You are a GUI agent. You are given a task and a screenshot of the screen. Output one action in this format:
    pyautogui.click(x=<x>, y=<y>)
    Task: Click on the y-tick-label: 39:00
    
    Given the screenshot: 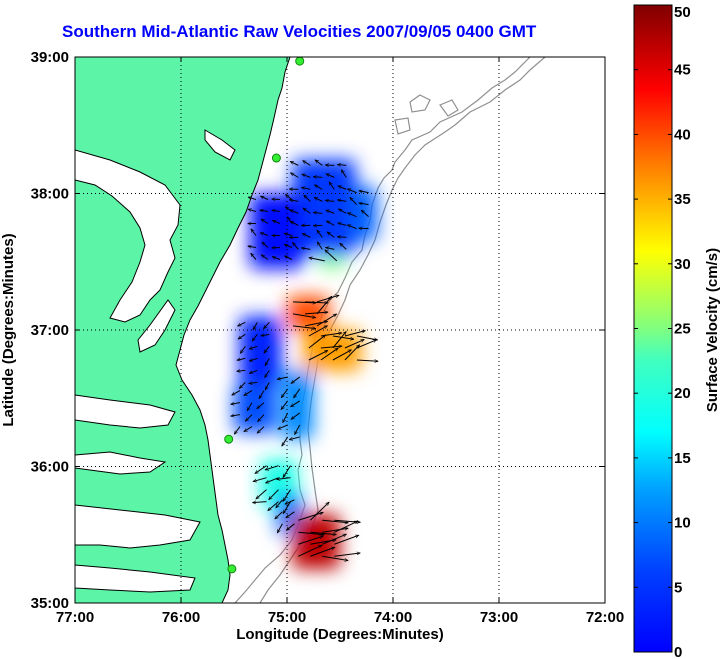 What is the action you would take?
    pyautogui.click(x=50, y=57)
    